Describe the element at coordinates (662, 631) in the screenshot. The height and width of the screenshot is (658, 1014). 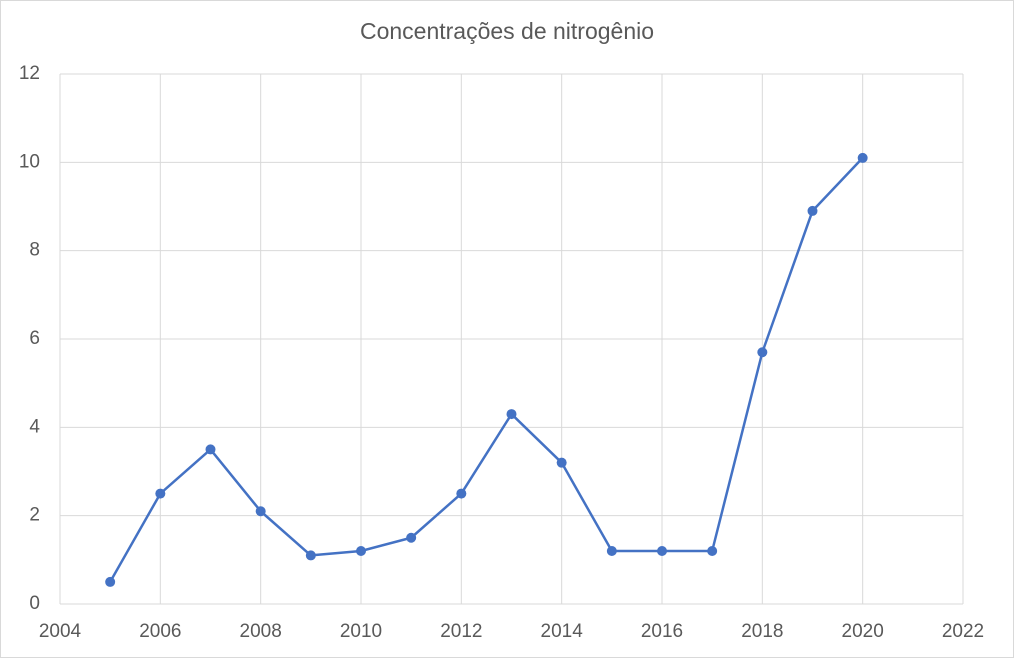
I see `x-tick-label: 2016` at that location.